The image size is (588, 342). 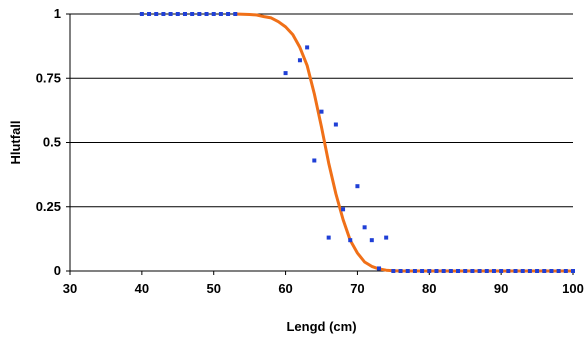 What do you see at coordinates (15, 142) in the screenshot?
I see `y-axis-title: Hlutfall` at bounding box center [15, 142].